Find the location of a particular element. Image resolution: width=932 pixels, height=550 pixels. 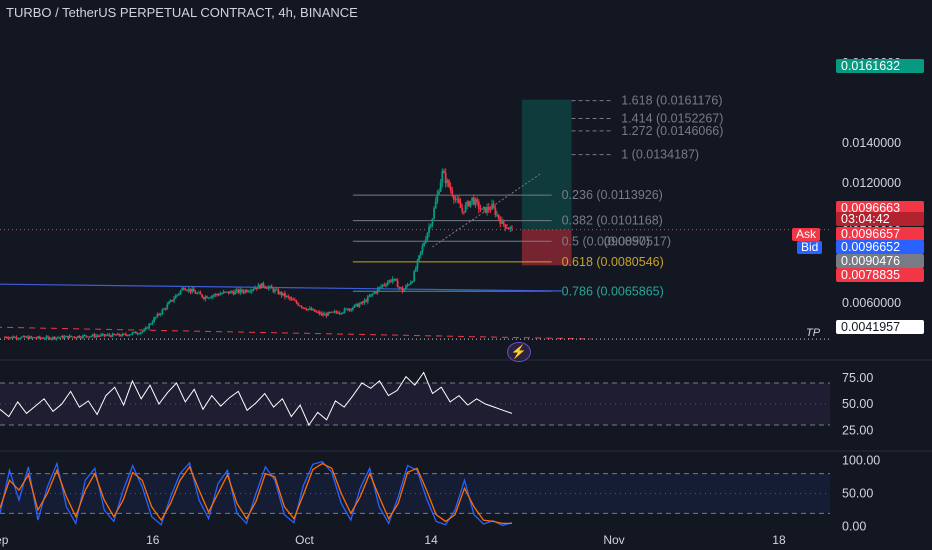

time-axis-tick: 18 is located at coordinates (779, 540).